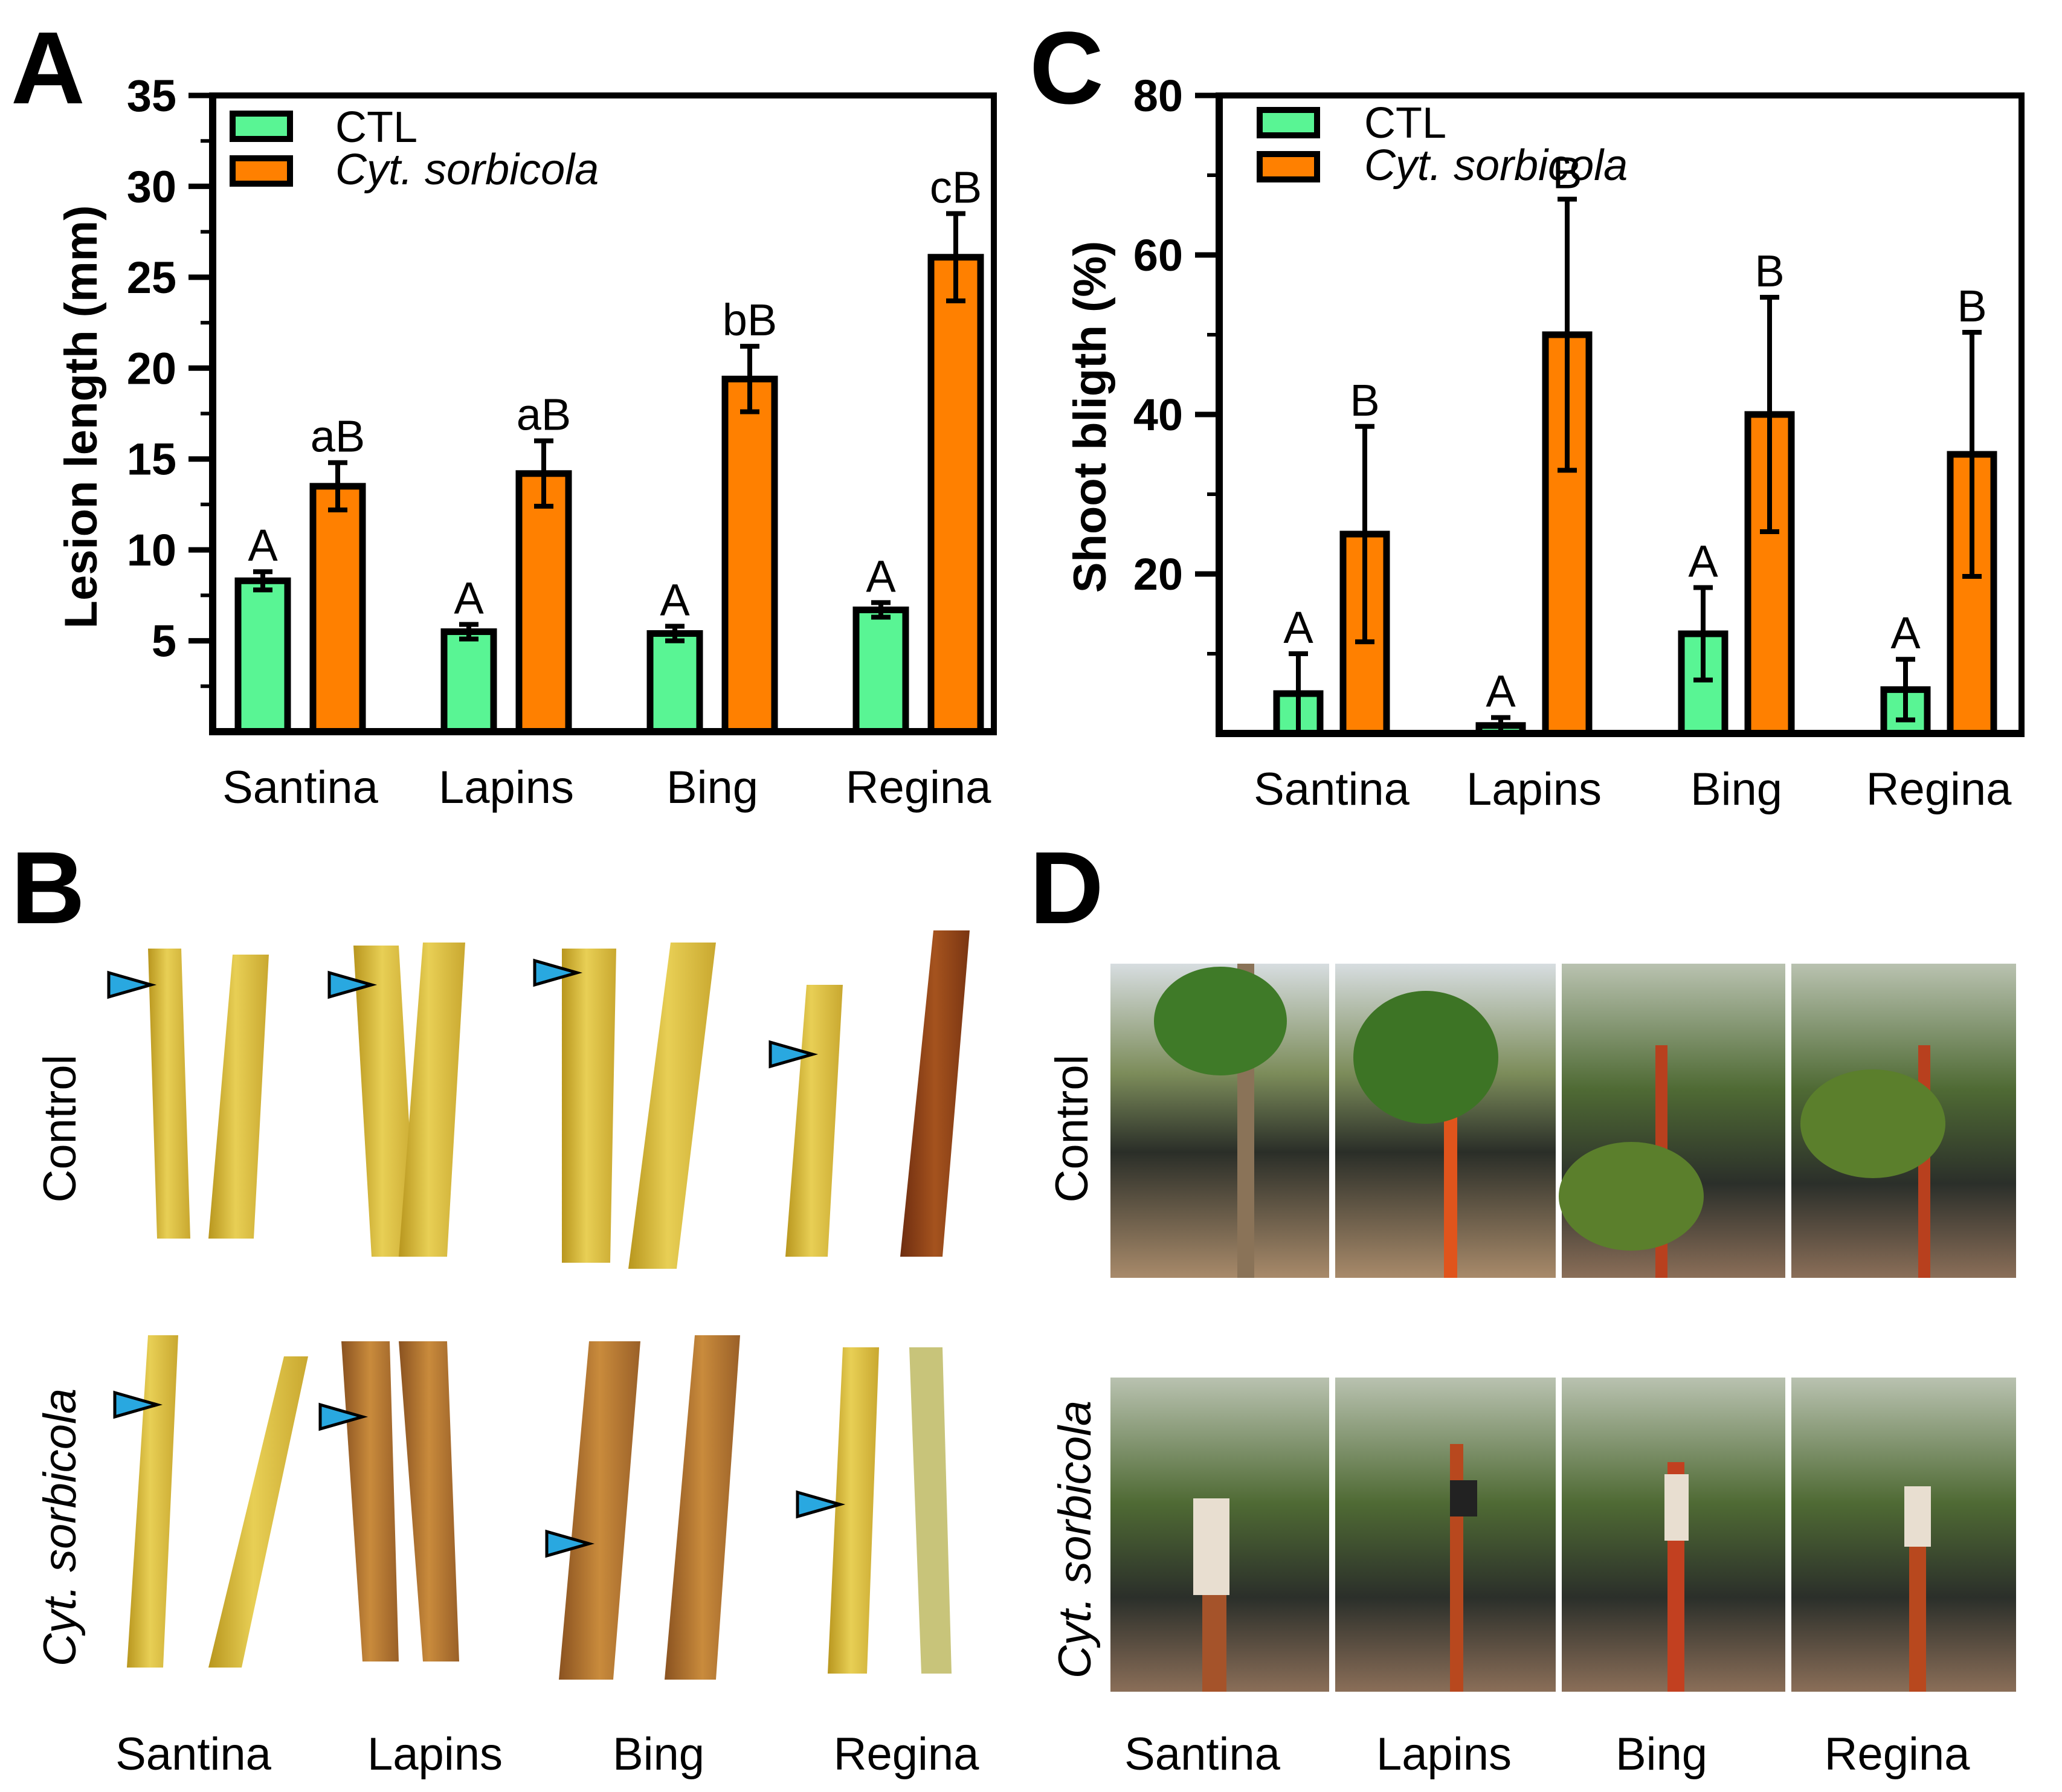 Image resolution: width=2062 pixels, height=1792 pixels. I want to click on panel-label-c: C, so click(1066, 68).